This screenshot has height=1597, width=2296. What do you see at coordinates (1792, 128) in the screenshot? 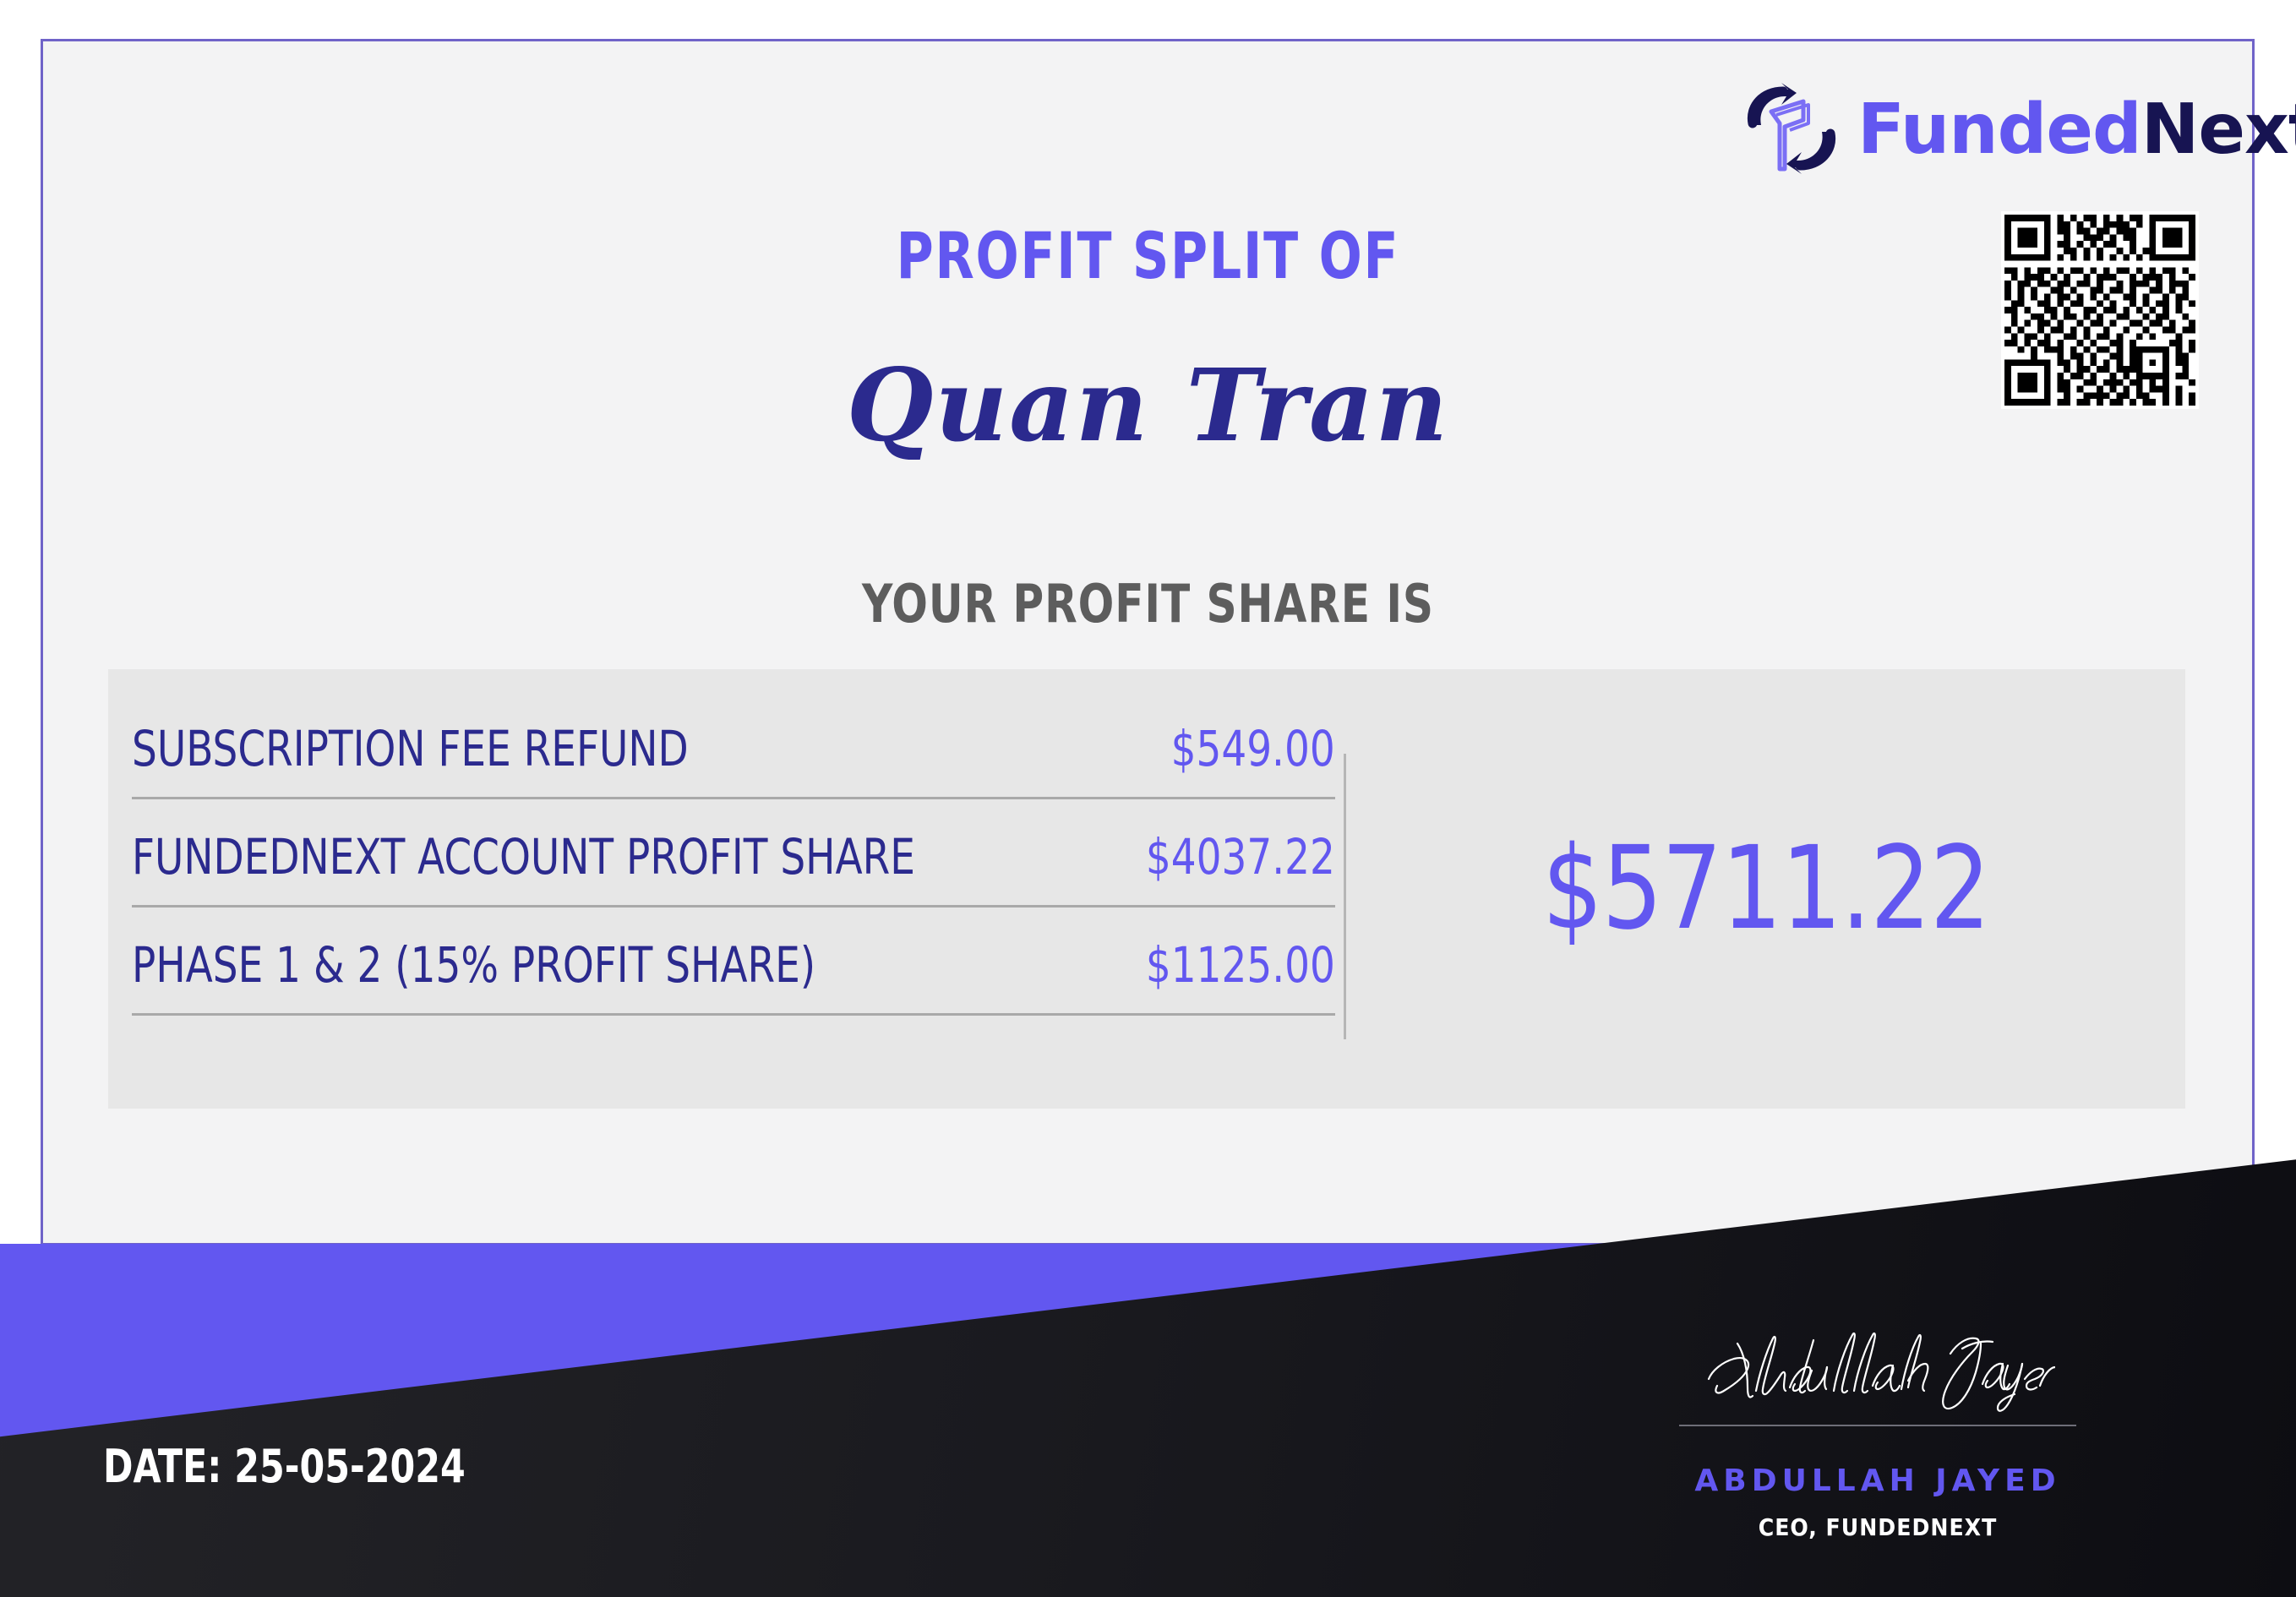
I see `fundednext-arrows-icon` at bounding box center [1792, 128].